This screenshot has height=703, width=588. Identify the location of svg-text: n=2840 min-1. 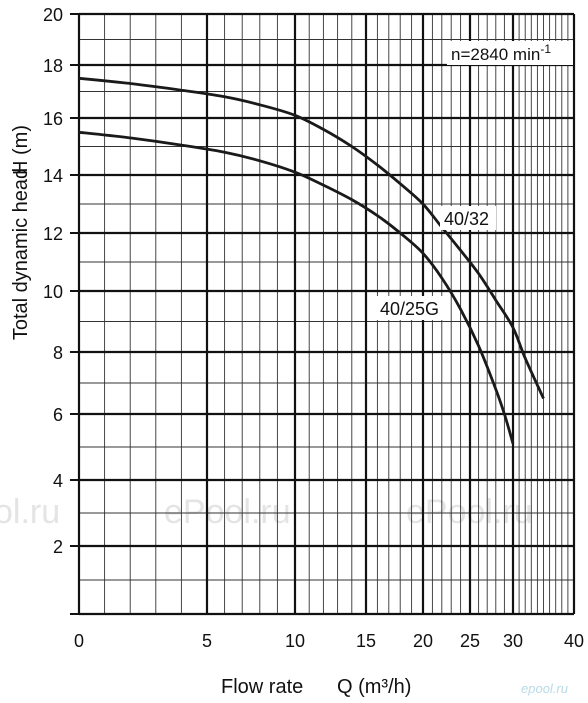
(501, 53).